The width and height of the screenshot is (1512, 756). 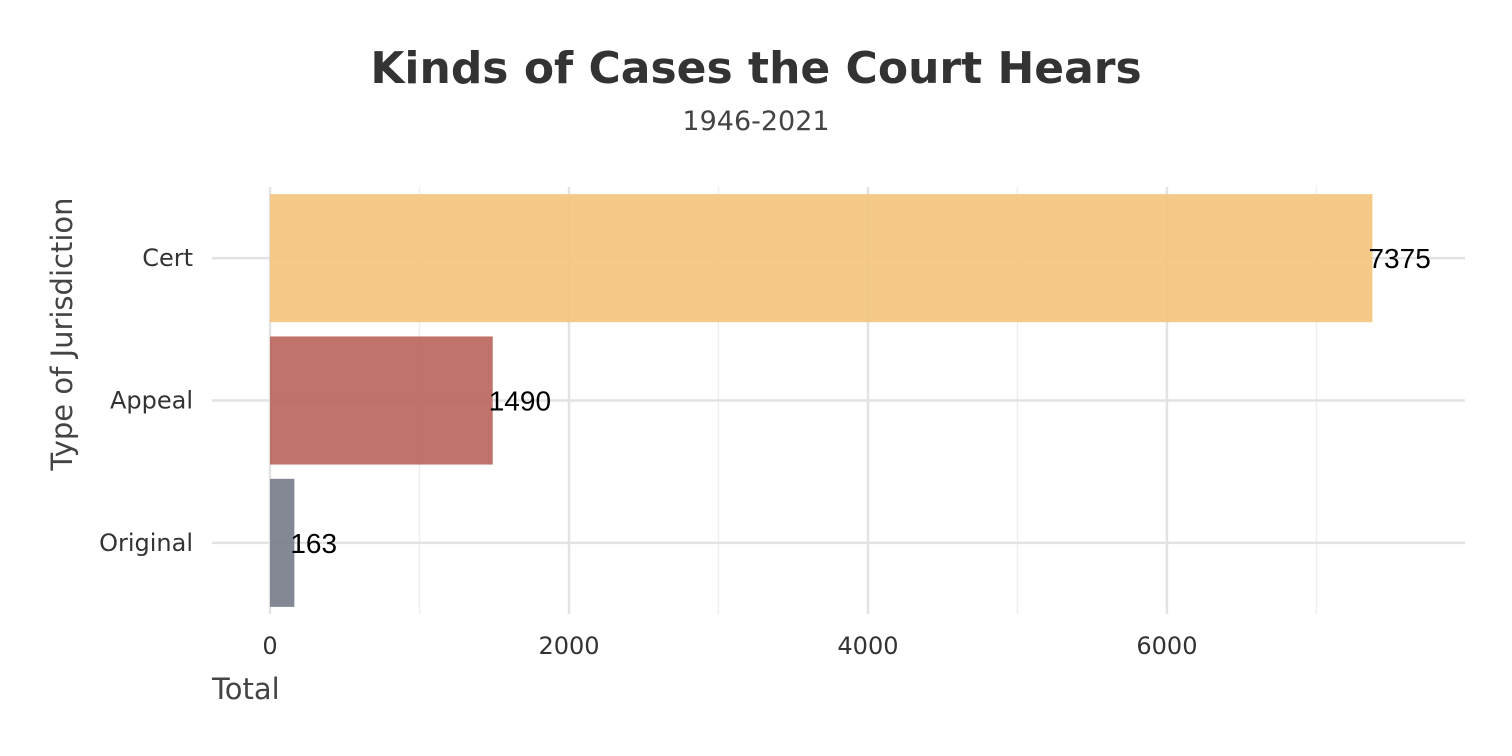 I want to click on y-tick-label-original: Original, so click(x=146, y=543).